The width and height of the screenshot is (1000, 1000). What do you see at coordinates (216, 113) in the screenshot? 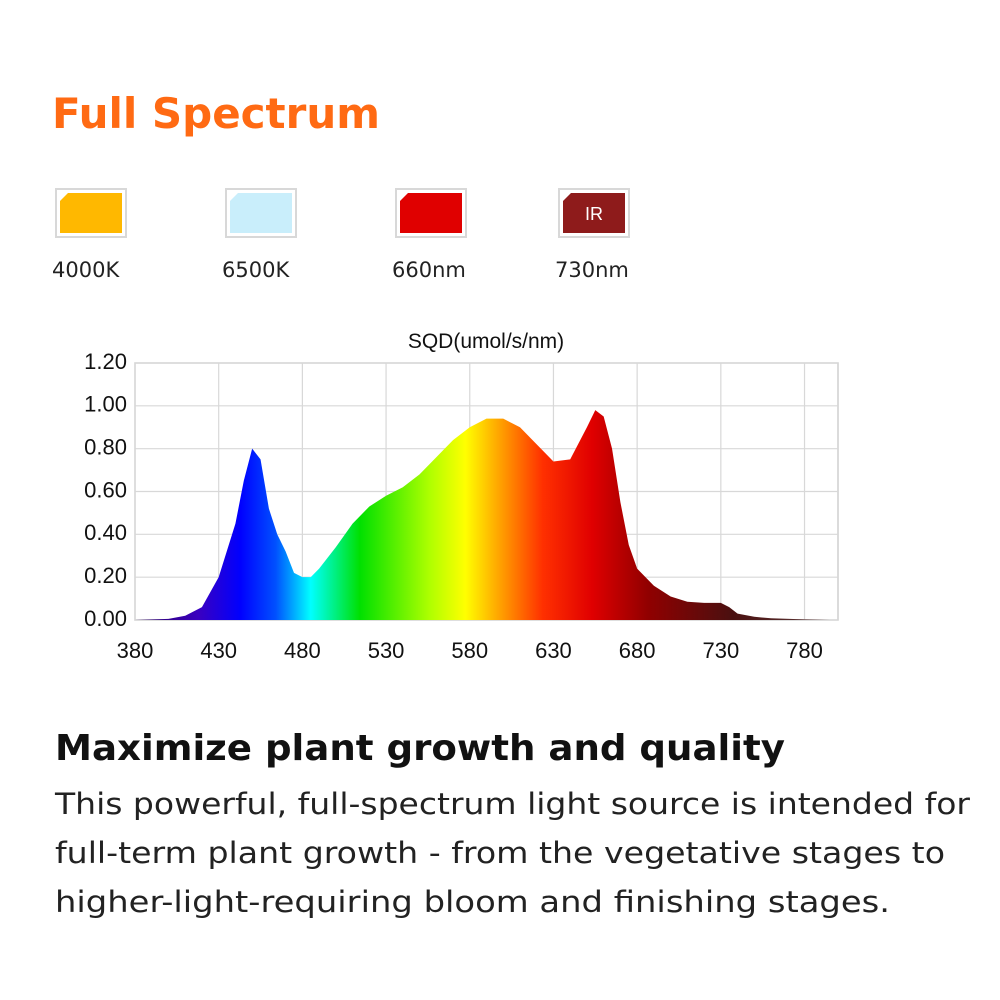
I see `page-title: Full Spectrum` at bounding box center [216, 113].